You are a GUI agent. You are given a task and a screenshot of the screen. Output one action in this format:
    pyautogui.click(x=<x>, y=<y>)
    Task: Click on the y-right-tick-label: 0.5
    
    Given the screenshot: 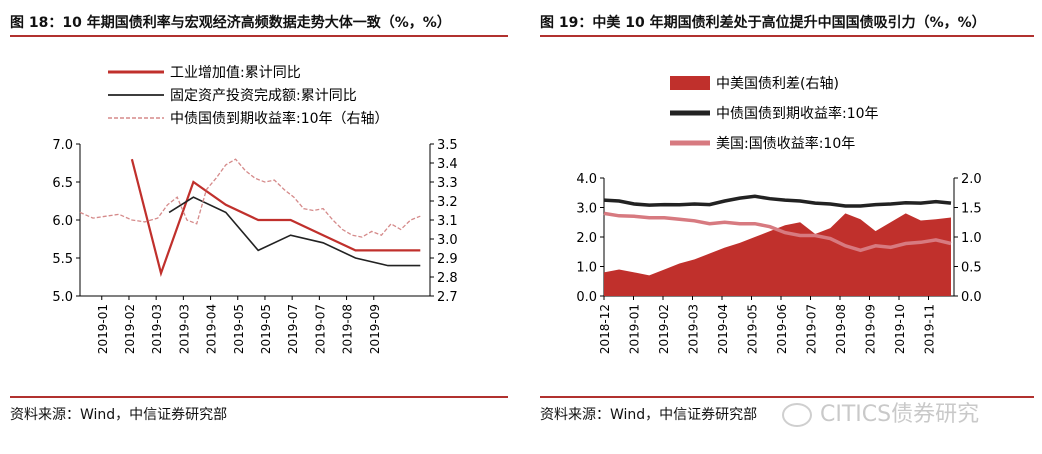 What is the action you would take?
    pyautogui.click(x=971, y=268)
    